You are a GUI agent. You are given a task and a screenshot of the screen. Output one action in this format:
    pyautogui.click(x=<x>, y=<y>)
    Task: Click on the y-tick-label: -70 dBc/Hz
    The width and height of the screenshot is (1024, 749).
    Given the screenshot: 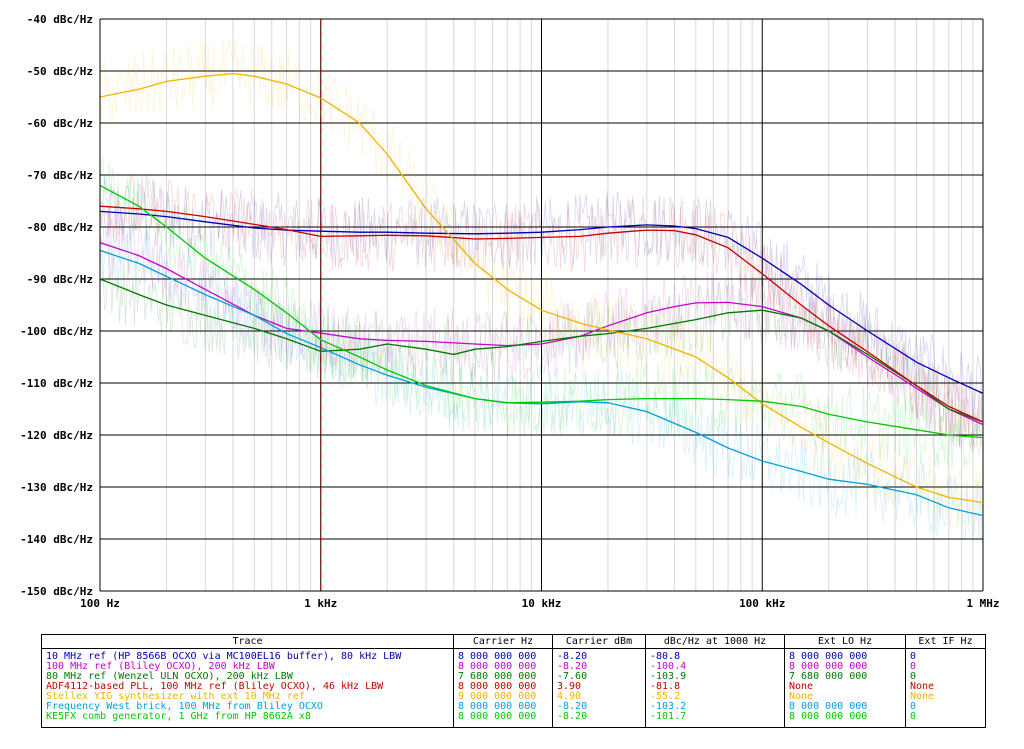 What is the action you would take?
    pyautogui.click(x=60, y=175)
    